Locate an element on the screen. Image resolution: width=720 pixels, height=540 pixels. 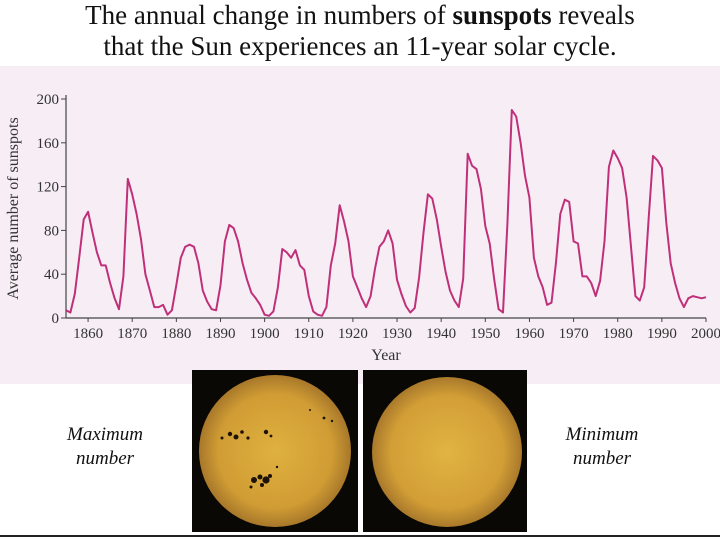
x-tick-label: 1980 is located at coordinates (618, 334).